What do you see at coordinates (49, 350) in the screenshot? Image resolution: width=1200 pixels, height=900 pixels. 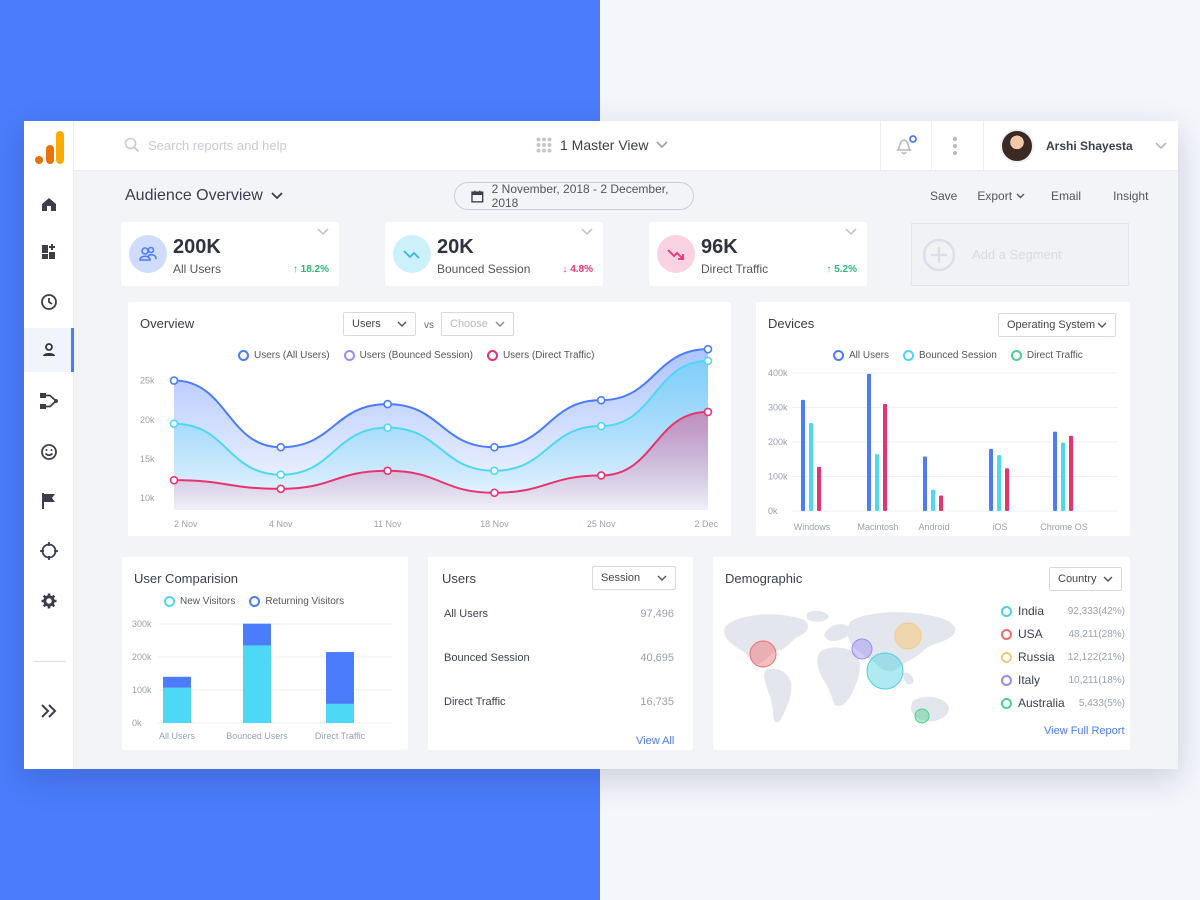 I see `sidebar-item-audience` at bounding box center [49, 350].